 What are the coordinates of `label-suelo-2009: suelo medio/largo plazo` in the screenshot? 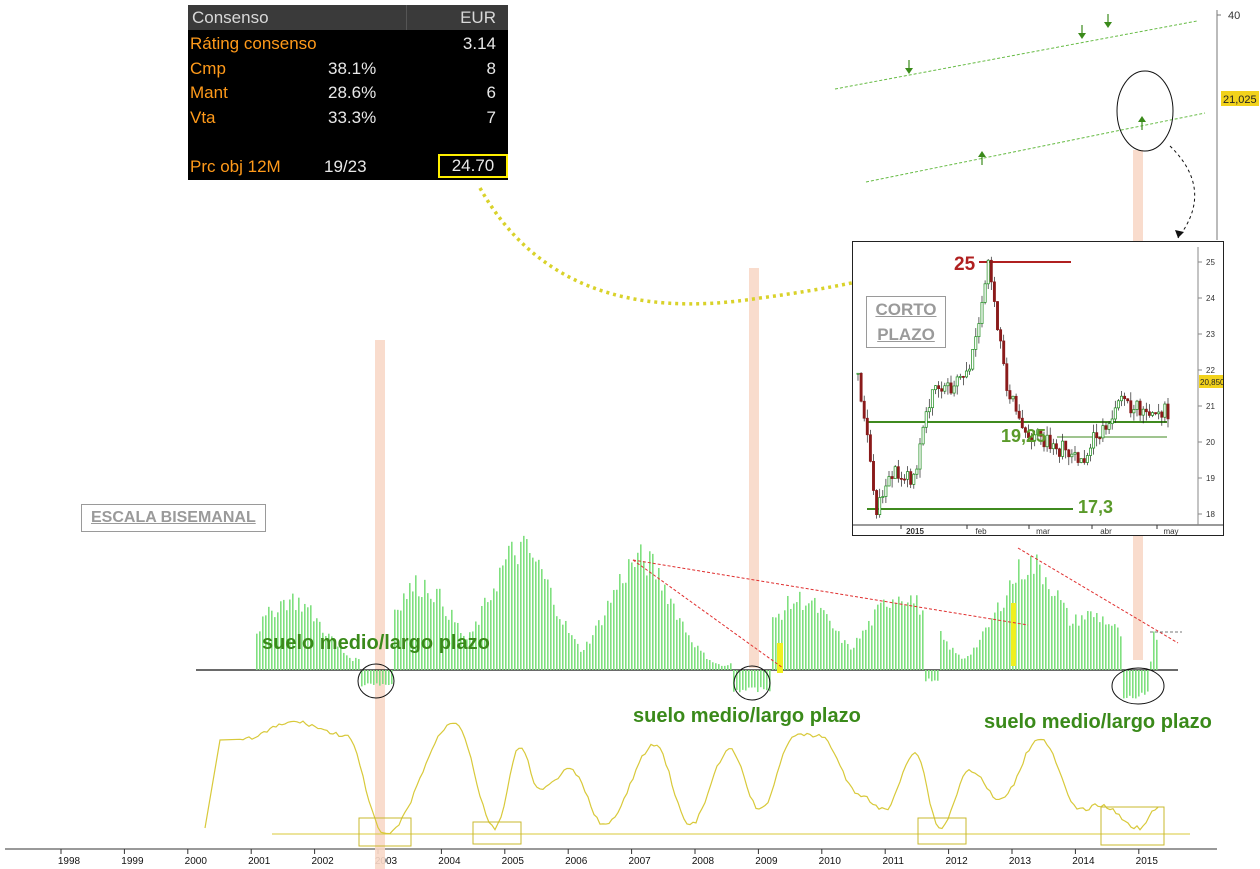 It's located at (747, 716).